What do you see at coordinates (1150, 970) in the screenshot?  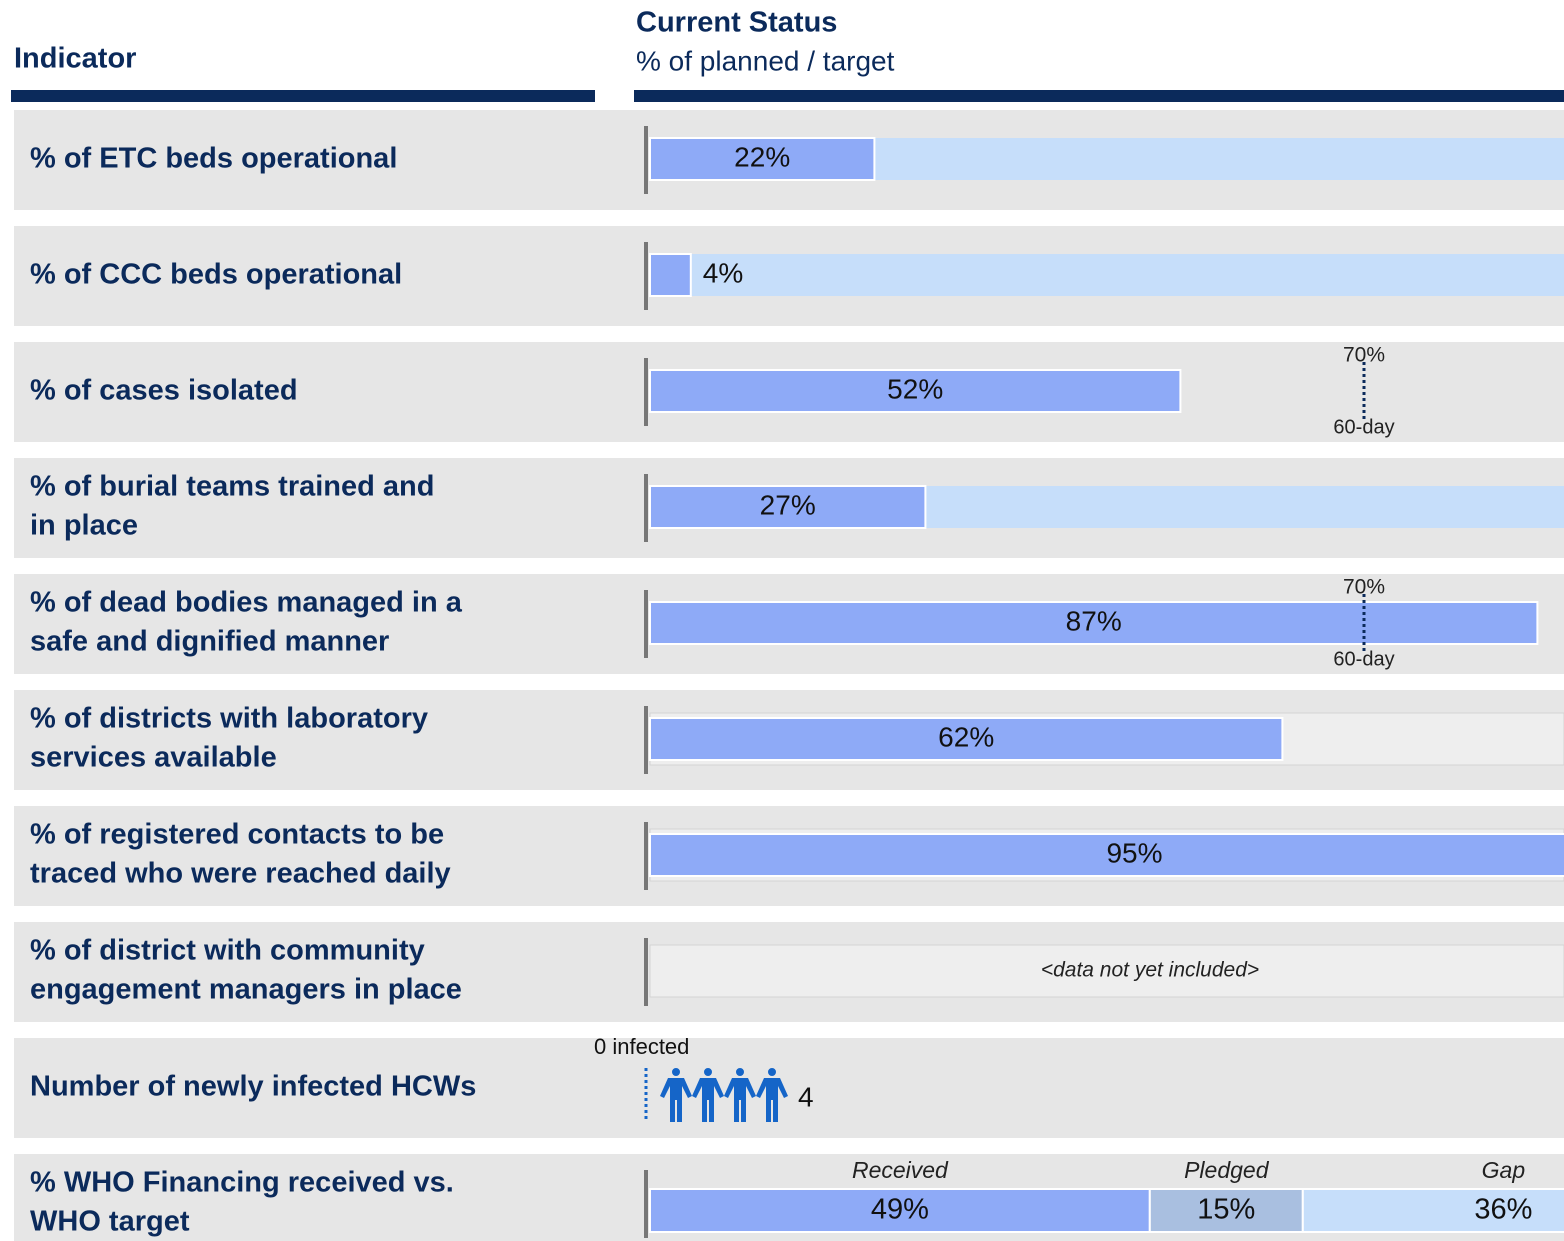 I see `note: <data not yet included>` at bounding box center [1150, 970].